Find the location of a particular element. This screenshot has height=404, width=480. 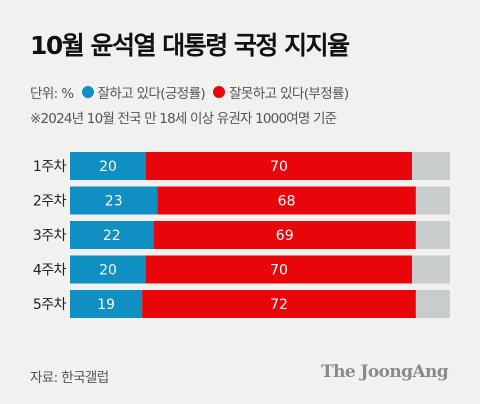

legend: 단위: % 잘하고 있다(긍정률) 잘못하고 있다(부정률) is located at coordinates (189, 92).